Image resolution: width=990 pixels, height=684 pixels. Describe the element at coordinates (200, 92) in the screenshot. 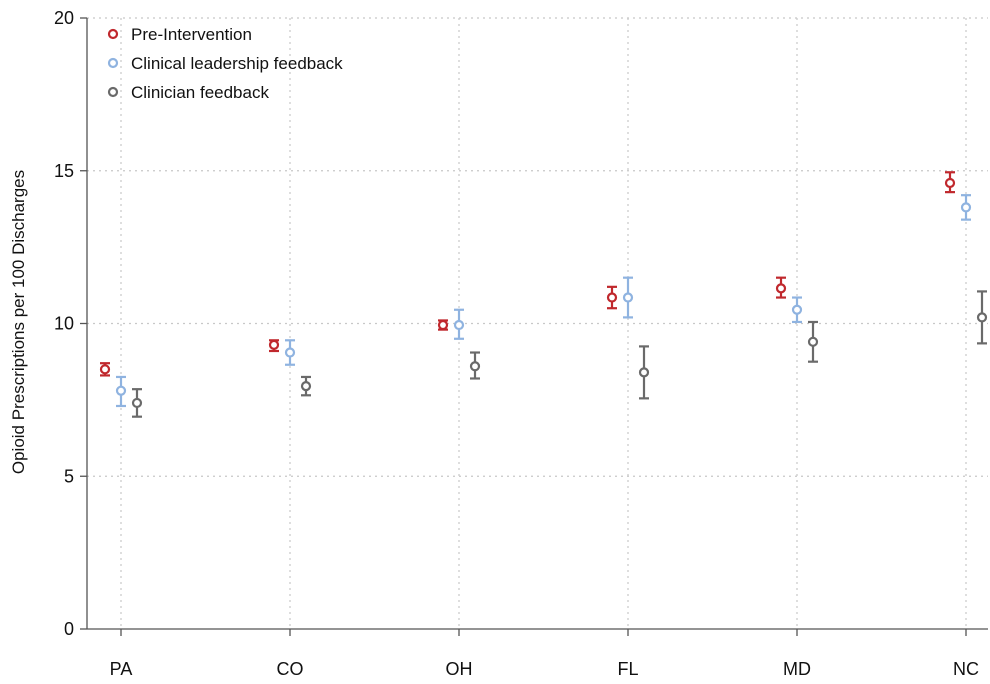

I see `legend-label: Clinician feedback` at that location.